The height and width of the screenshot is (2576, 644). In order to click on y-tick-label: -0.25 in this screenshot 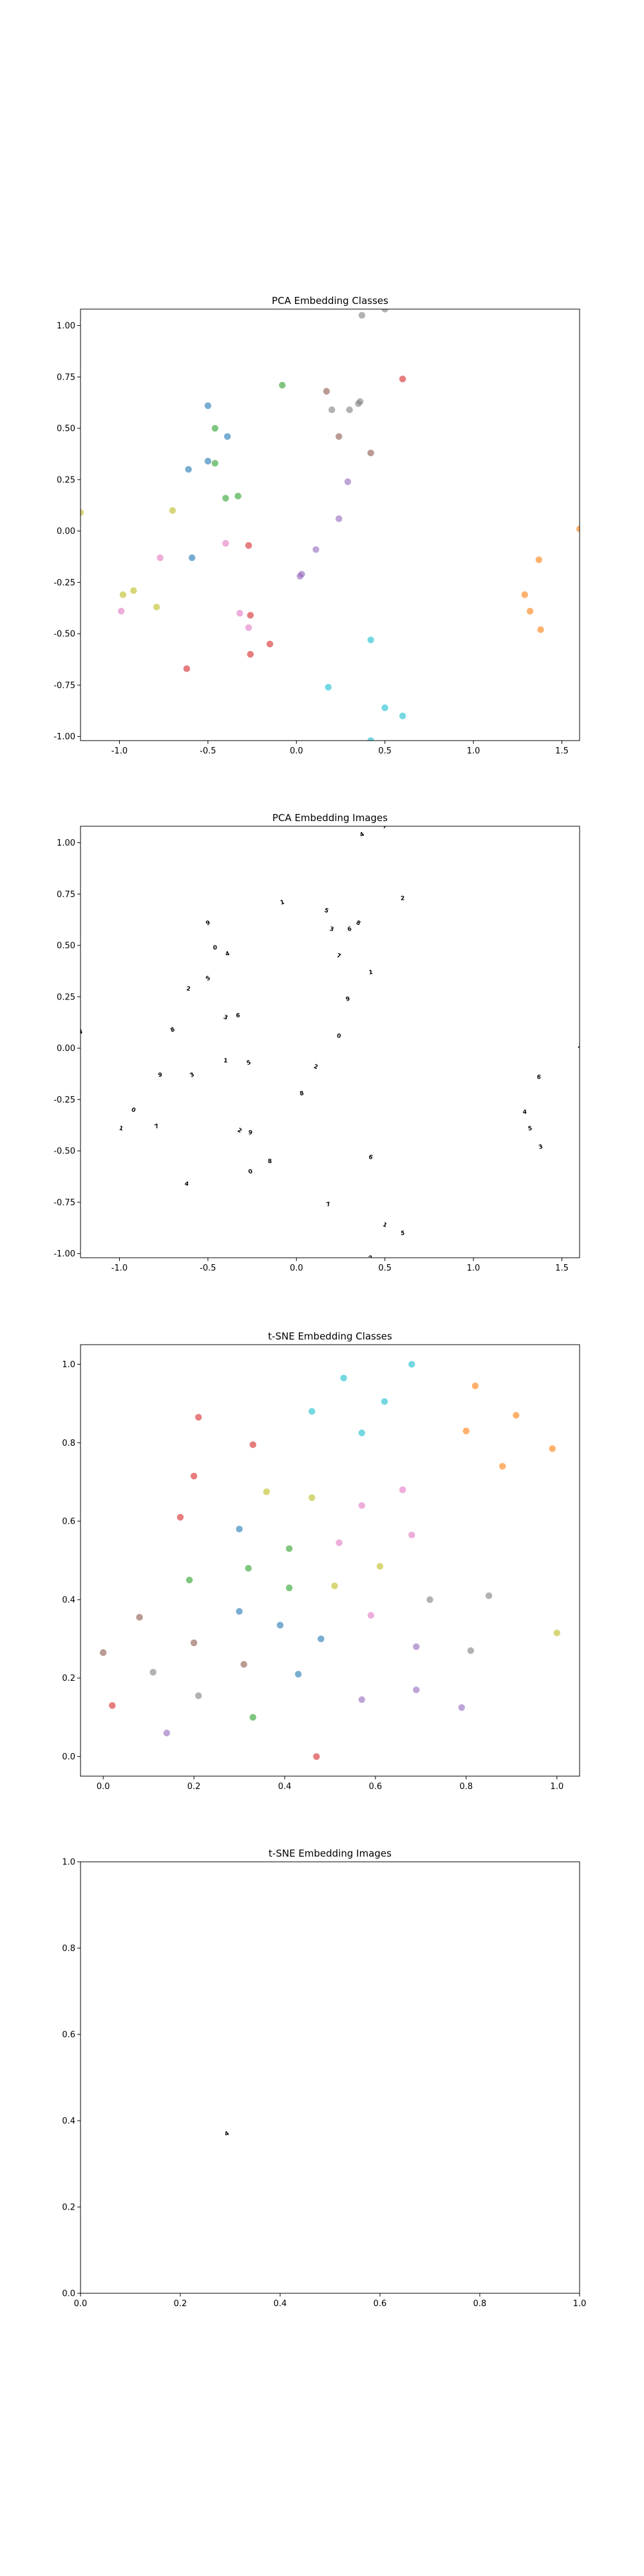, I will do `click(64, 583)`.